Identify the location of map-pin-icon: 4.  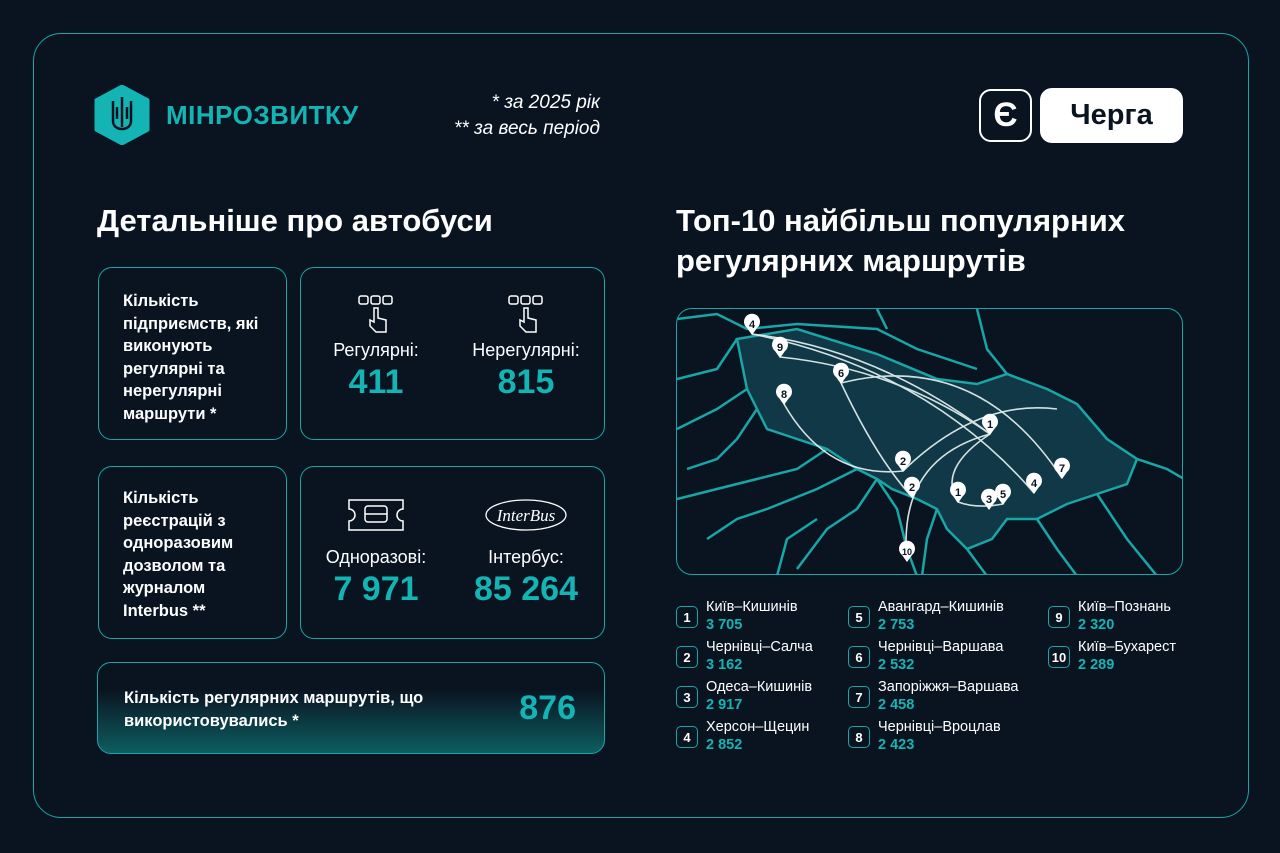
(752, 324).